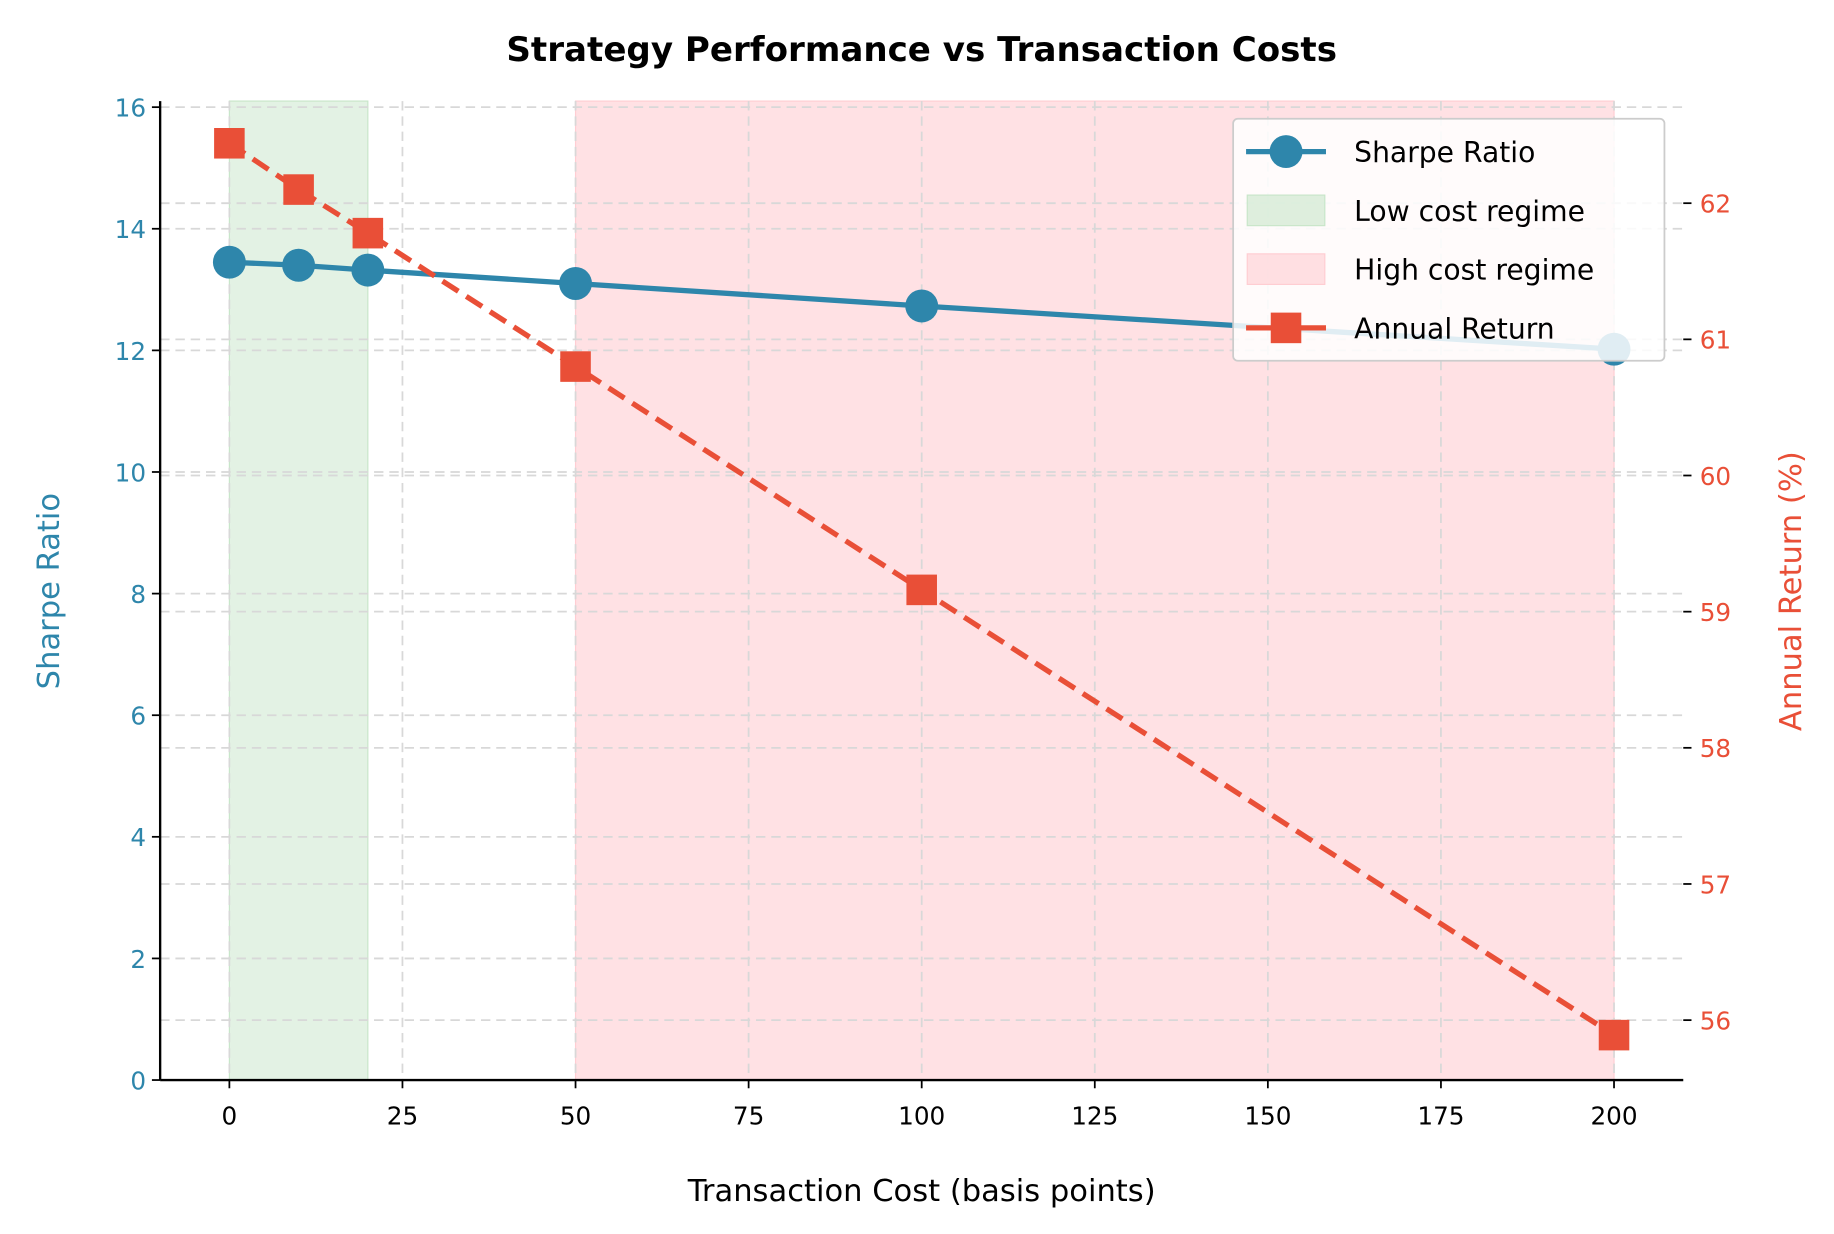  I want to click on y2-tick-label: 60, so click(1715, 476).